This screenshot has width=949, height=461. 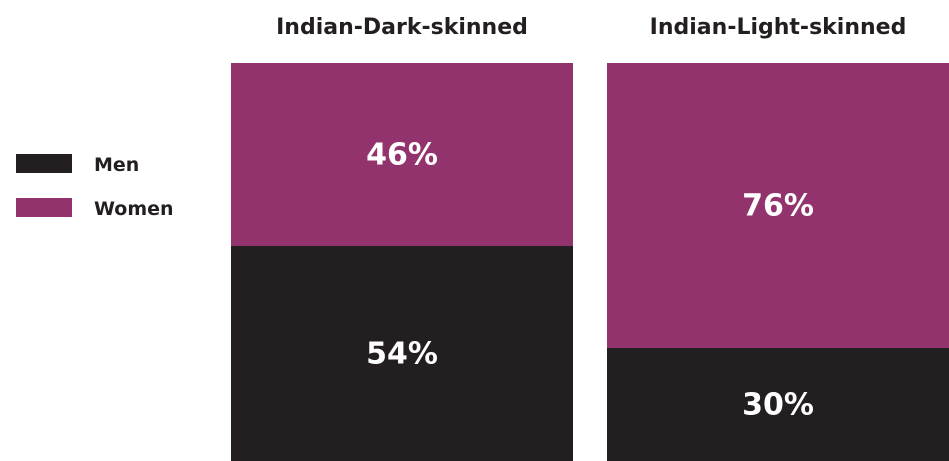 What do you see at coordinates (44, 163) in the screenshot?
I see `legend-swatch-men` at bounding box center [44, 163].